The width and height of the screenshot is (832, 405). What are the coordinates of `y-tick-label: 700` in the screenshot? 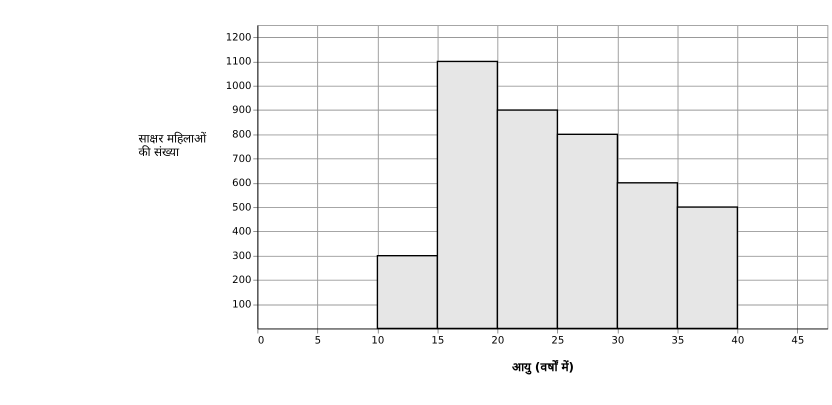 It's located at (242, 159).